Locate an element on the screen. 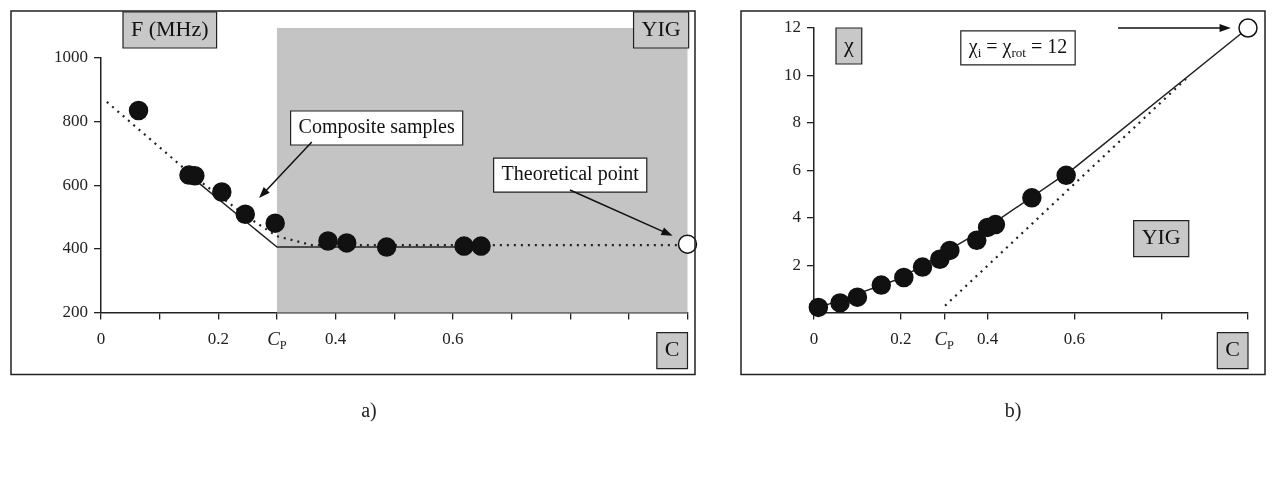 The height and width of the screenshot is (495, 1284). y-tick-label: 400 is located at coordinates (75, 248).